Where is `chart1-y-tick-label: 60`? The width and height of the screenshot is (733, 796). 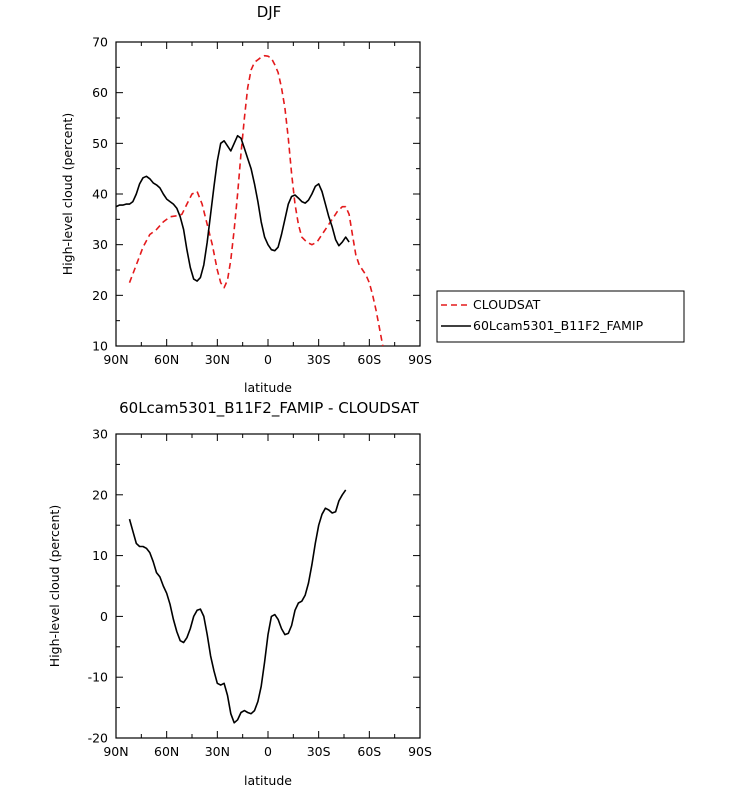 chart1-y-tick-label: 60 is located at coordinates (100, 92).